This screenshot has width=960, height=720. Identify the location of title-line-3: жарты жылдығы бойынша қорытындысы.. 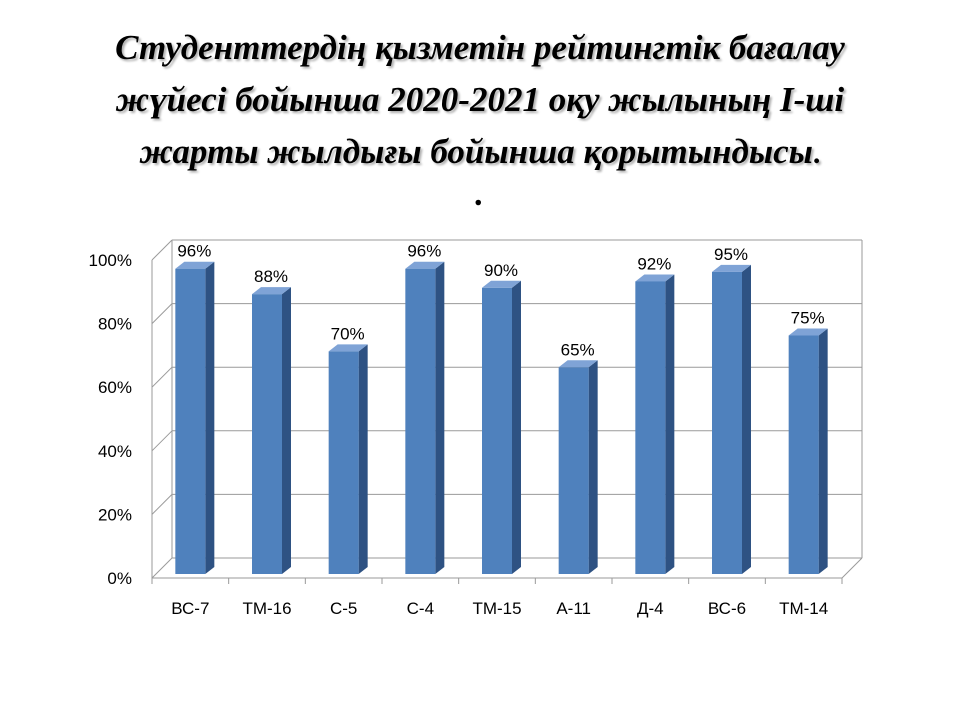
(480, 153).